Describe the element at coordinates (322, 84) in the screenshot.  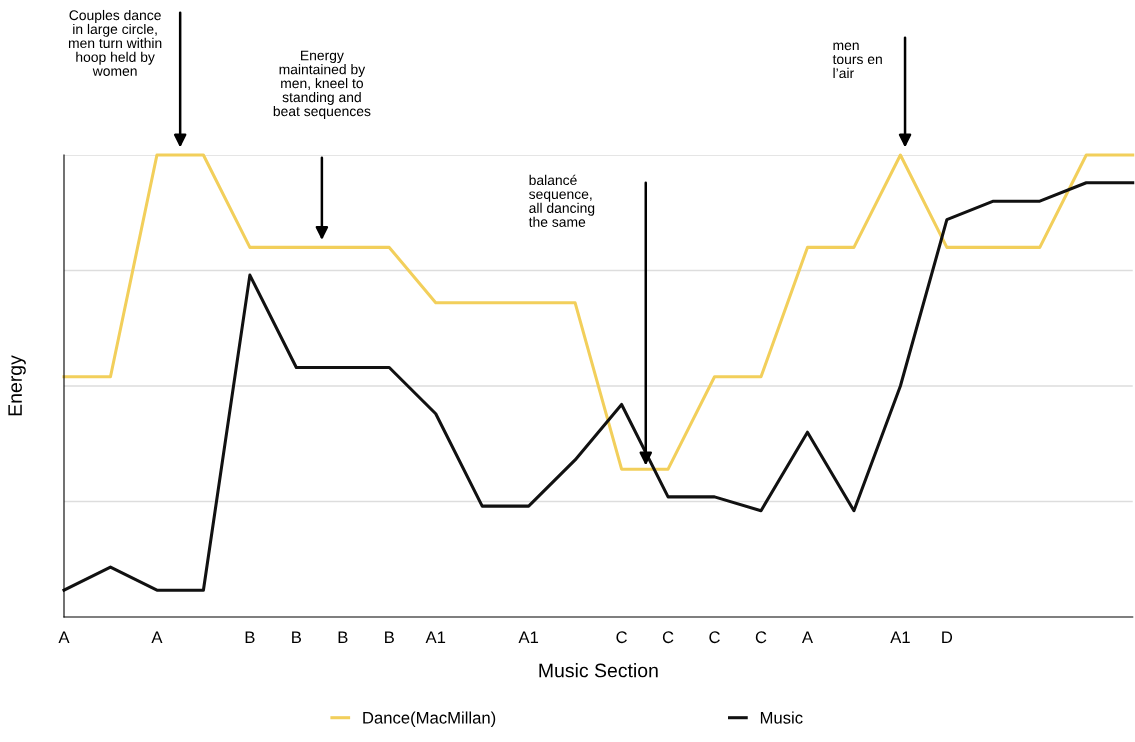
I see `text: Energy maintained by men, kneel to standing and beat sequences` at that location.